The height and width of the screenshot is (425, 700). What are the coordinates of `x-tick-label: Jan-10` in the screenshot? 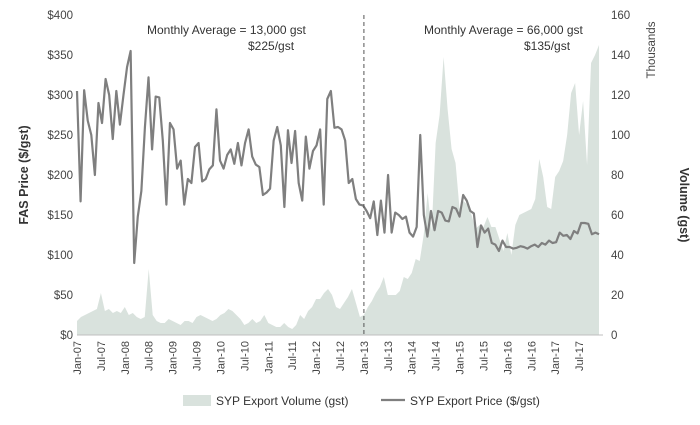 It's located at (221, 358).